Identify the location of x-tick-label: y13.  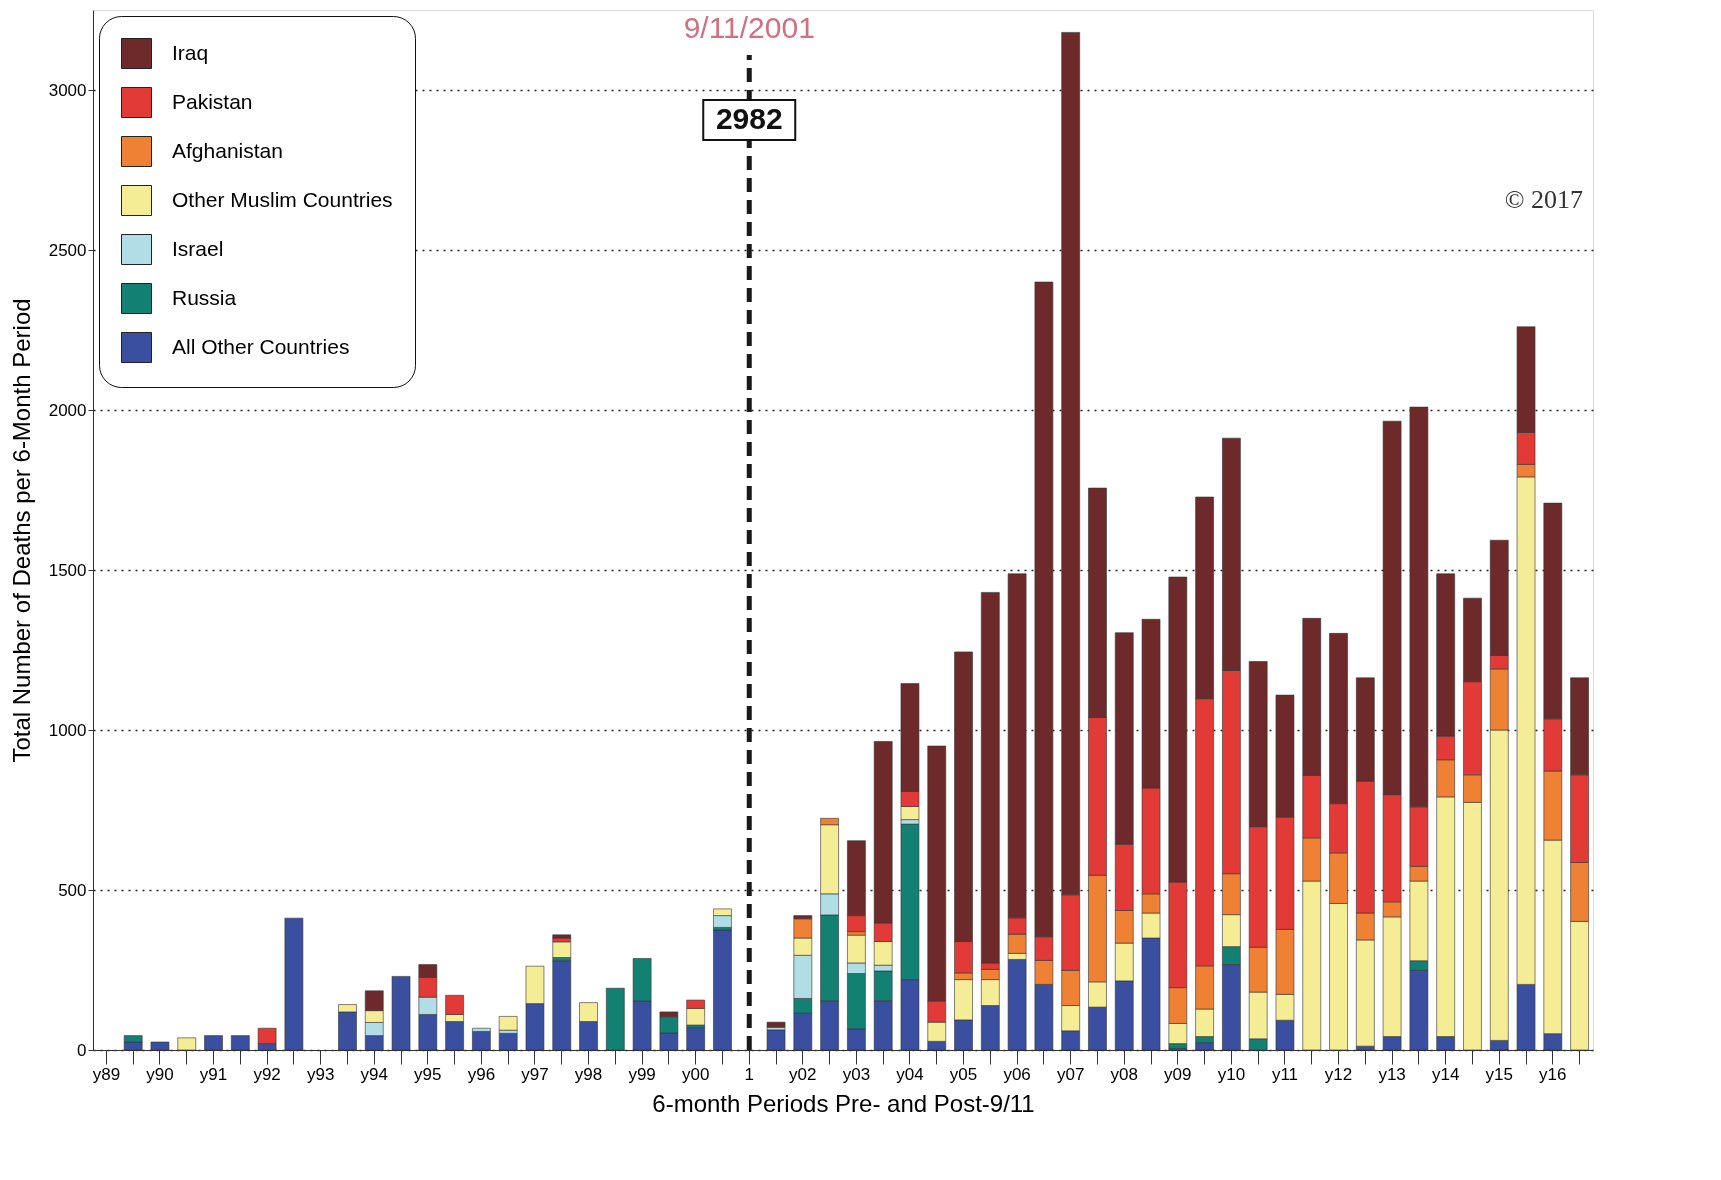
(1392, 1074).